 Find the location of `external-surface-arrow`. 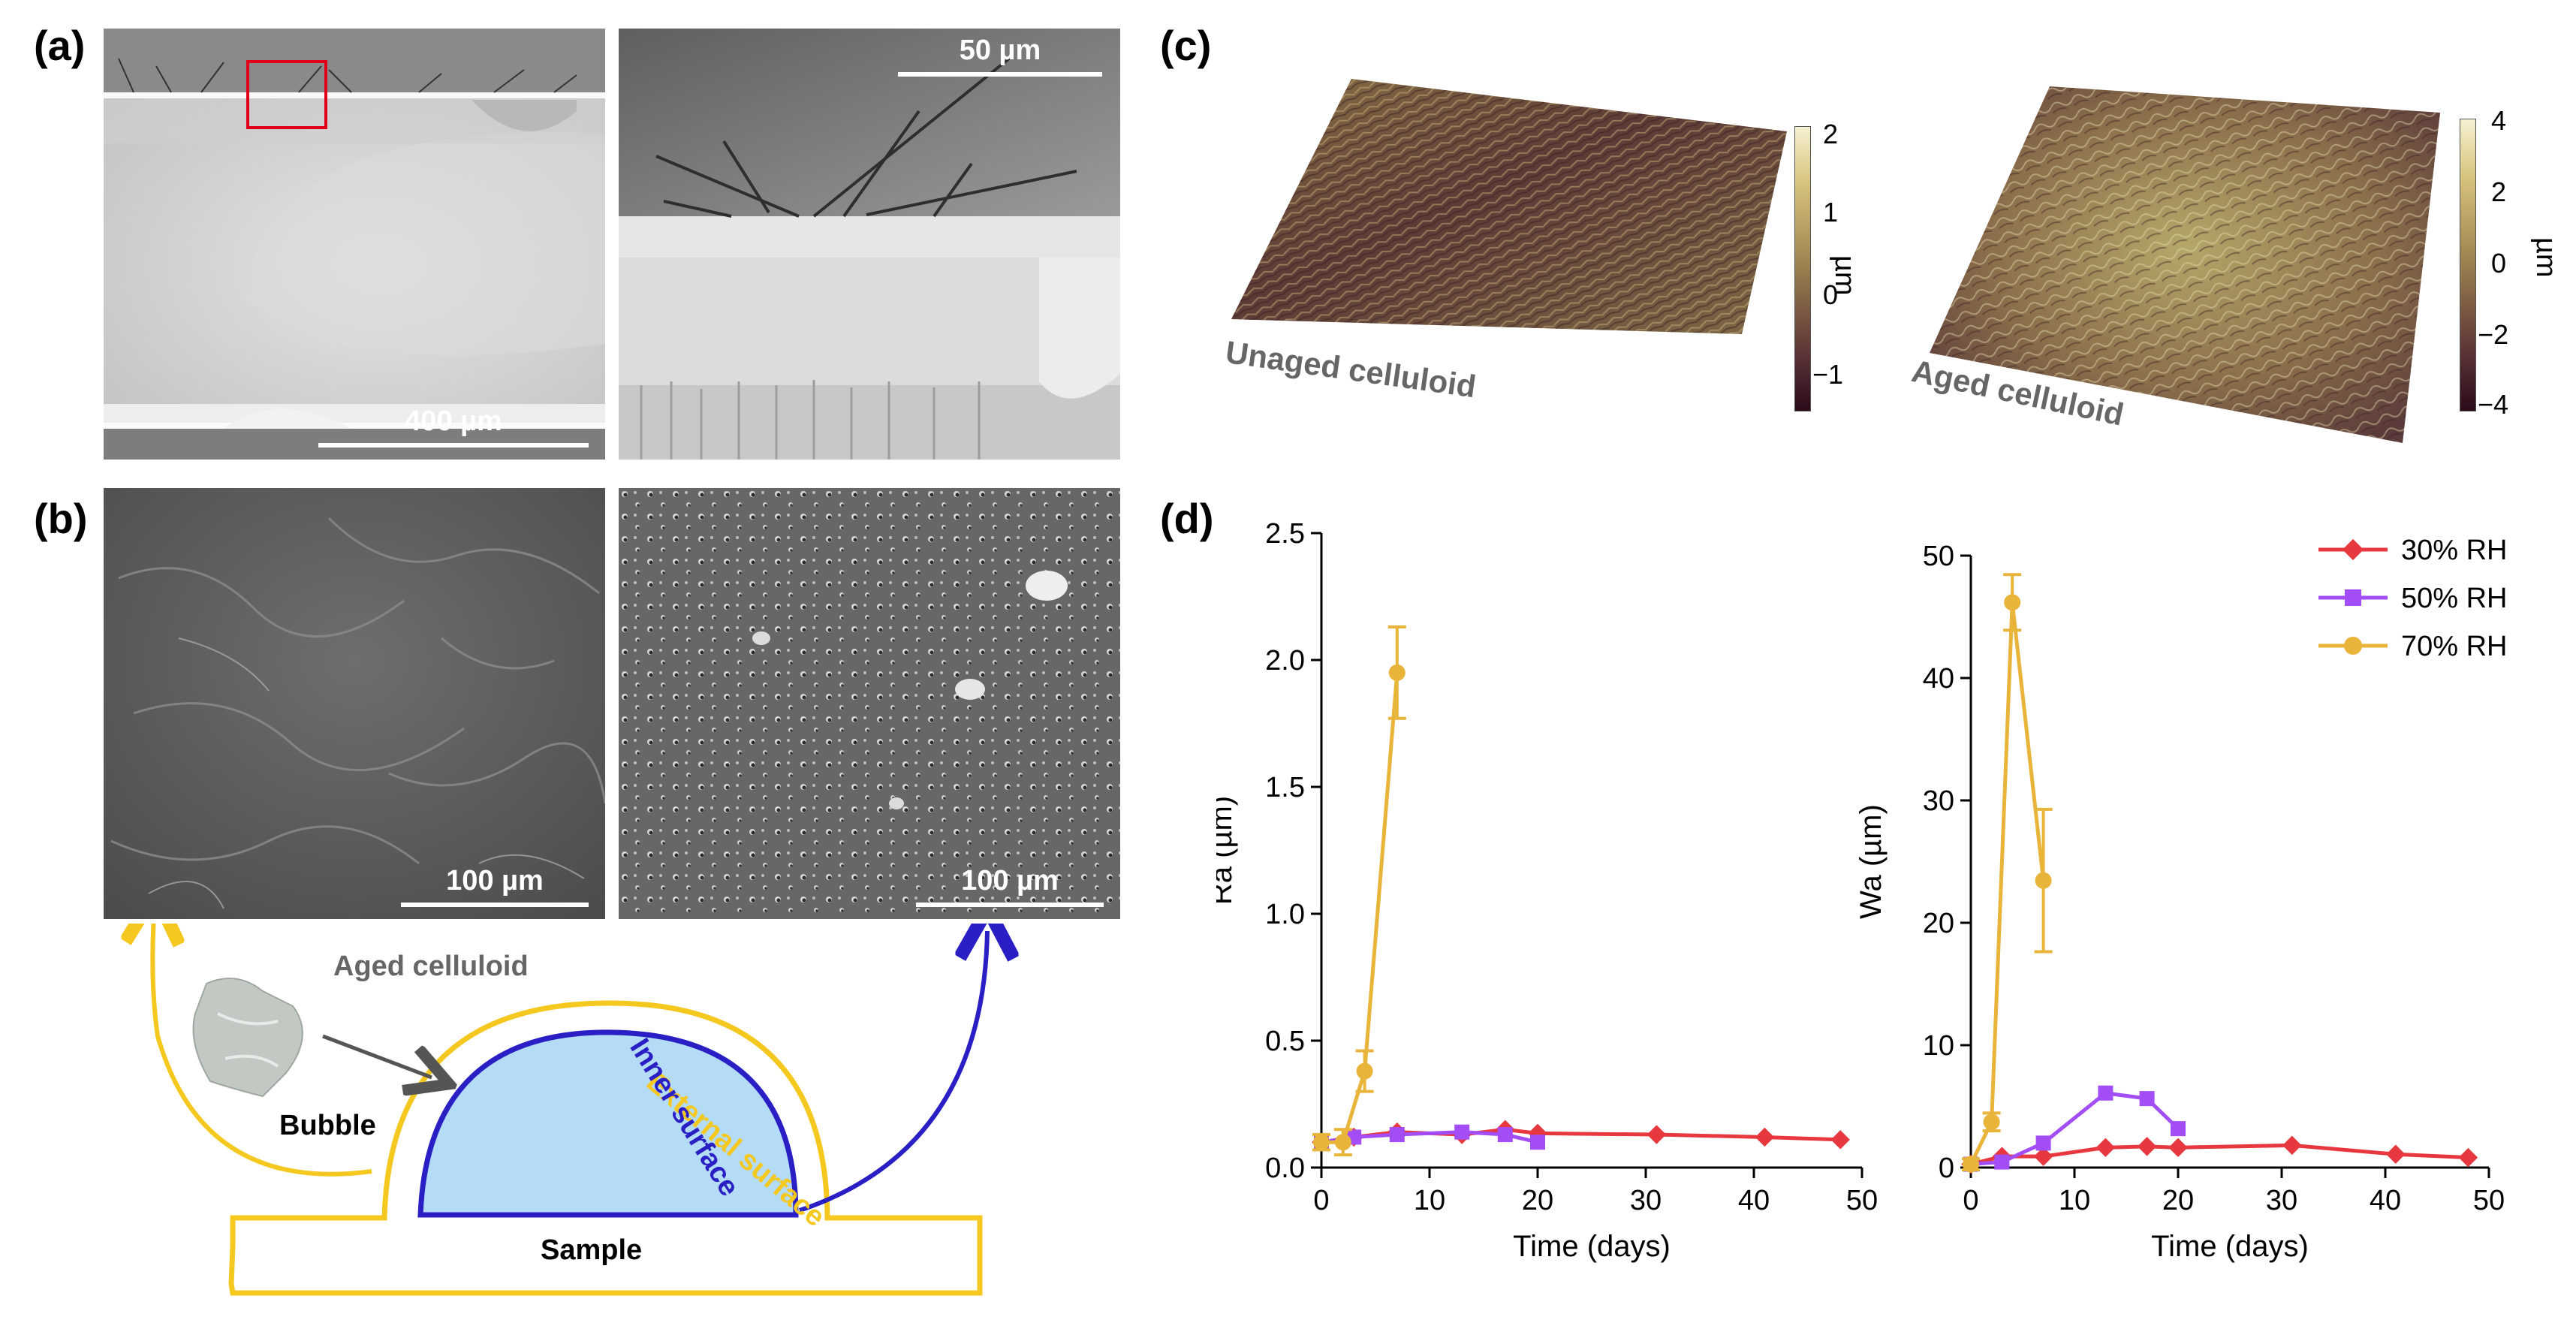

external-surface-arrow is located at coordinates (262, 1050).